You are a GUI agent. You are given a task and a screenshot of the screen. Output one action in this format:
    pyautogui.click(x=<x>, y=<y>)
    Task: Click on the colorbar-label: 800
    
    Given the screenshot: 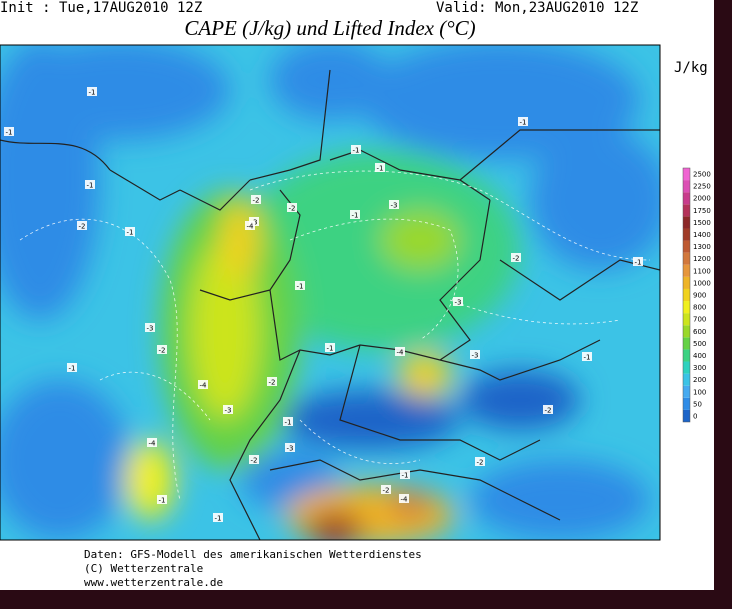 What is the action you would take?
    pyautogui.click(x=699, y=308)
    